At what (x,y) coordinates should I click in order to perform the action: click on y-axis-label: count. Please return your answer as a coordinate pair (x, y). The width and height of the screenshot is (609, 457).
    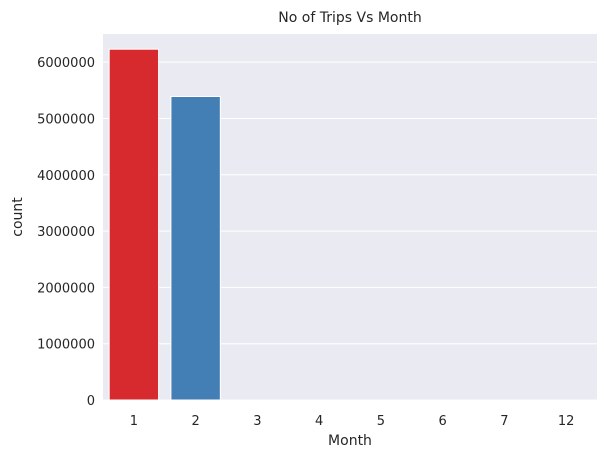
    Looking at the image, I should click on (18, 217).